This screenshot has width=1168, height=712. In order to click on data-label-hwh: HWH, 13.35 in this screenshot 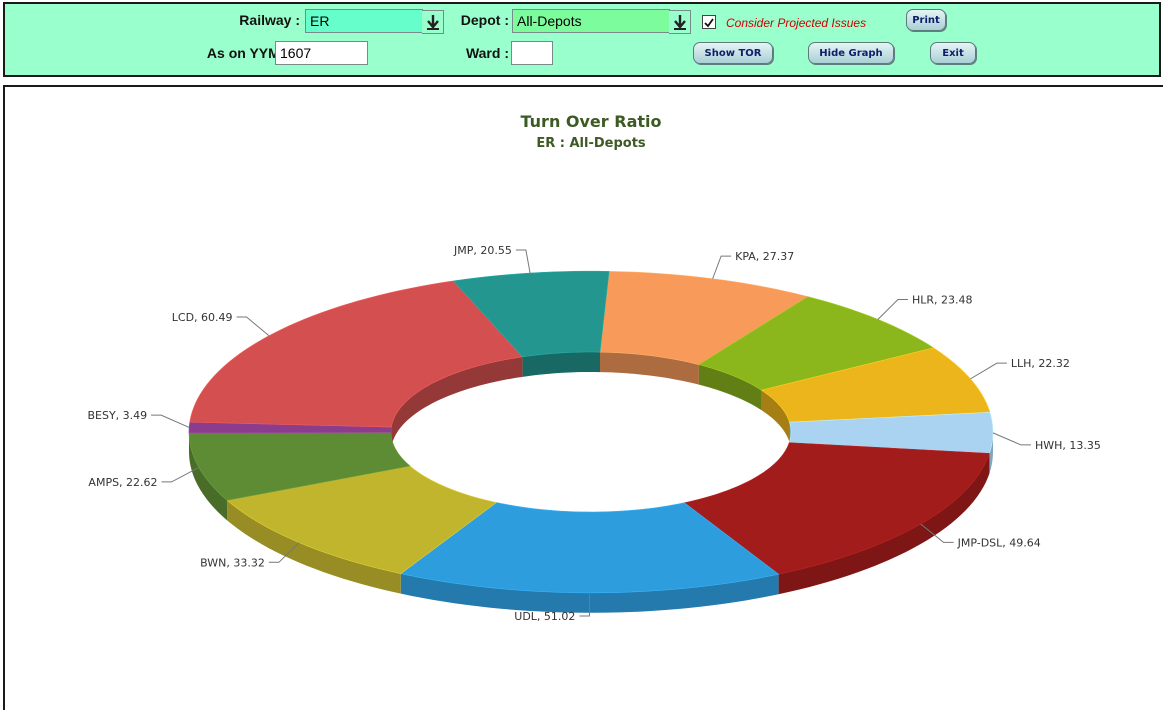, I will do `click(1068, 445)`.